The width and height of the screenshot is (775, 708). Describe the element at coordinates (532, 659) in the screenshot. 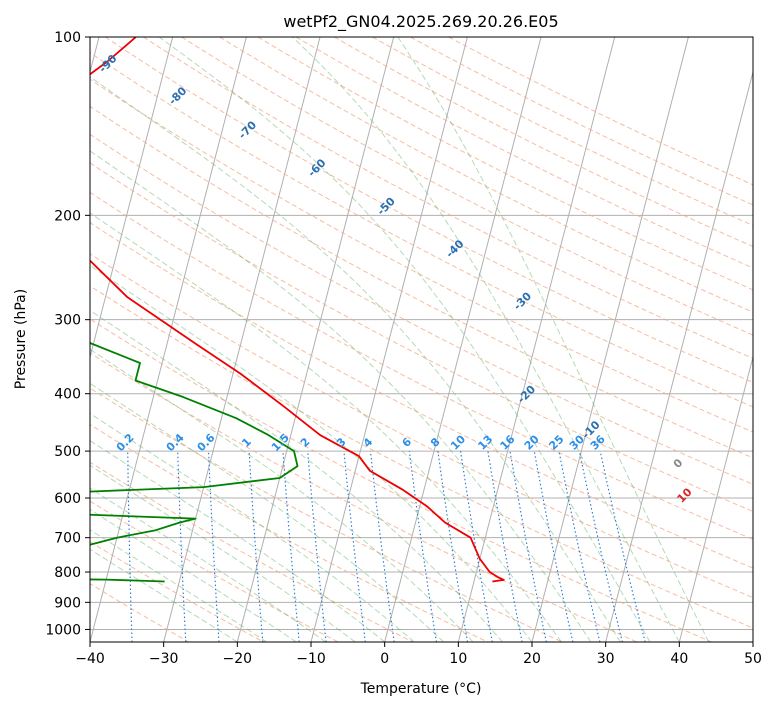

I see `x-tick-label: 20` at that location.